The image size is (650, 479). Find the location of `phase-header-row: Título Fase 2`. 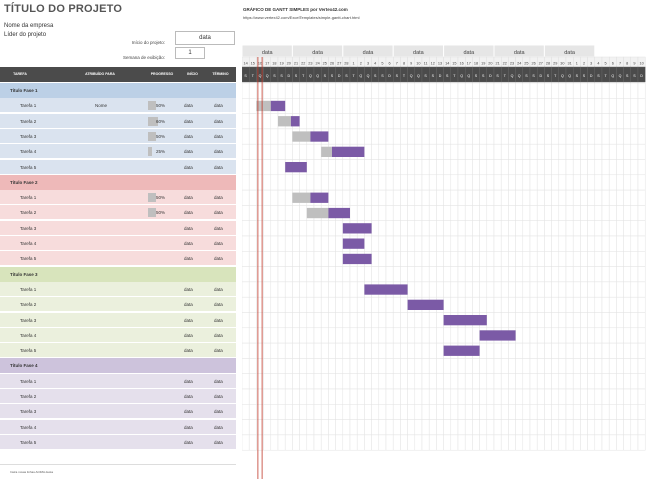

phase-header-row: Título Fase 2 is located at coordinates (118, 182).